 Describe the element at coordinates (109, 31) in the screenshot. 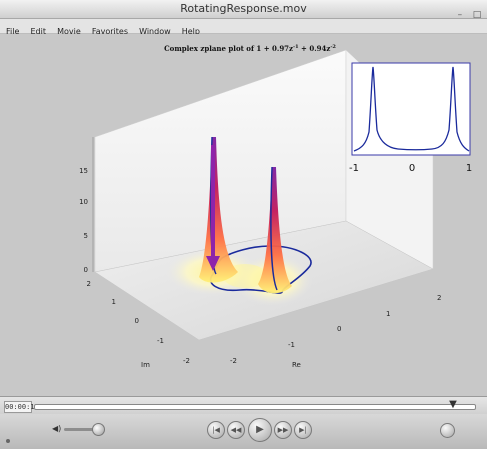

I see `menu-favorites: Favorites` at that location.